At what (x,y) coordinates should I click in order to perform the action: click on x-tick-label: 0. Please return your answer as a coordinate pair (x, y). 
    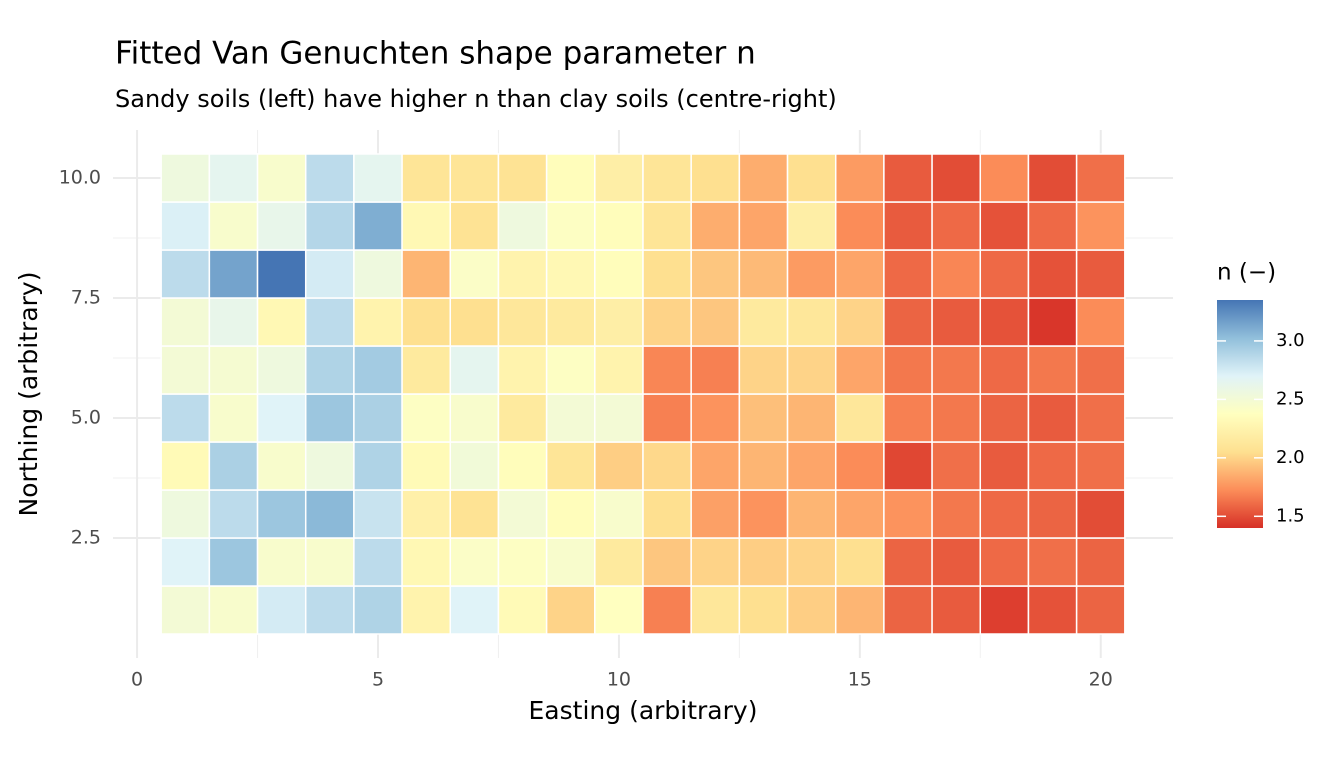
    Looking at the image, I should click on (137, 680).